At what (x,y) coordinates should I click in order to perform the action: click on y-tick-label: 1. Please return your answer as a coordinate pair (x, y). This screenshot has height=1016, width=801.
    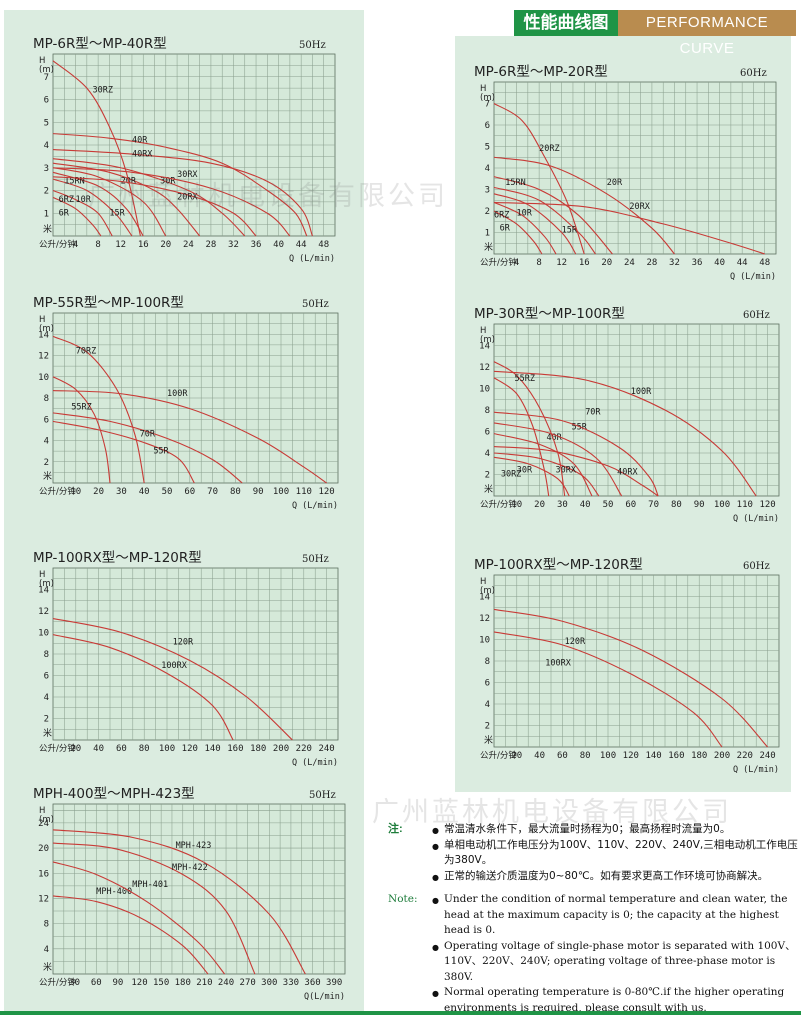
    Looking at the image, I should click on (487, 234).